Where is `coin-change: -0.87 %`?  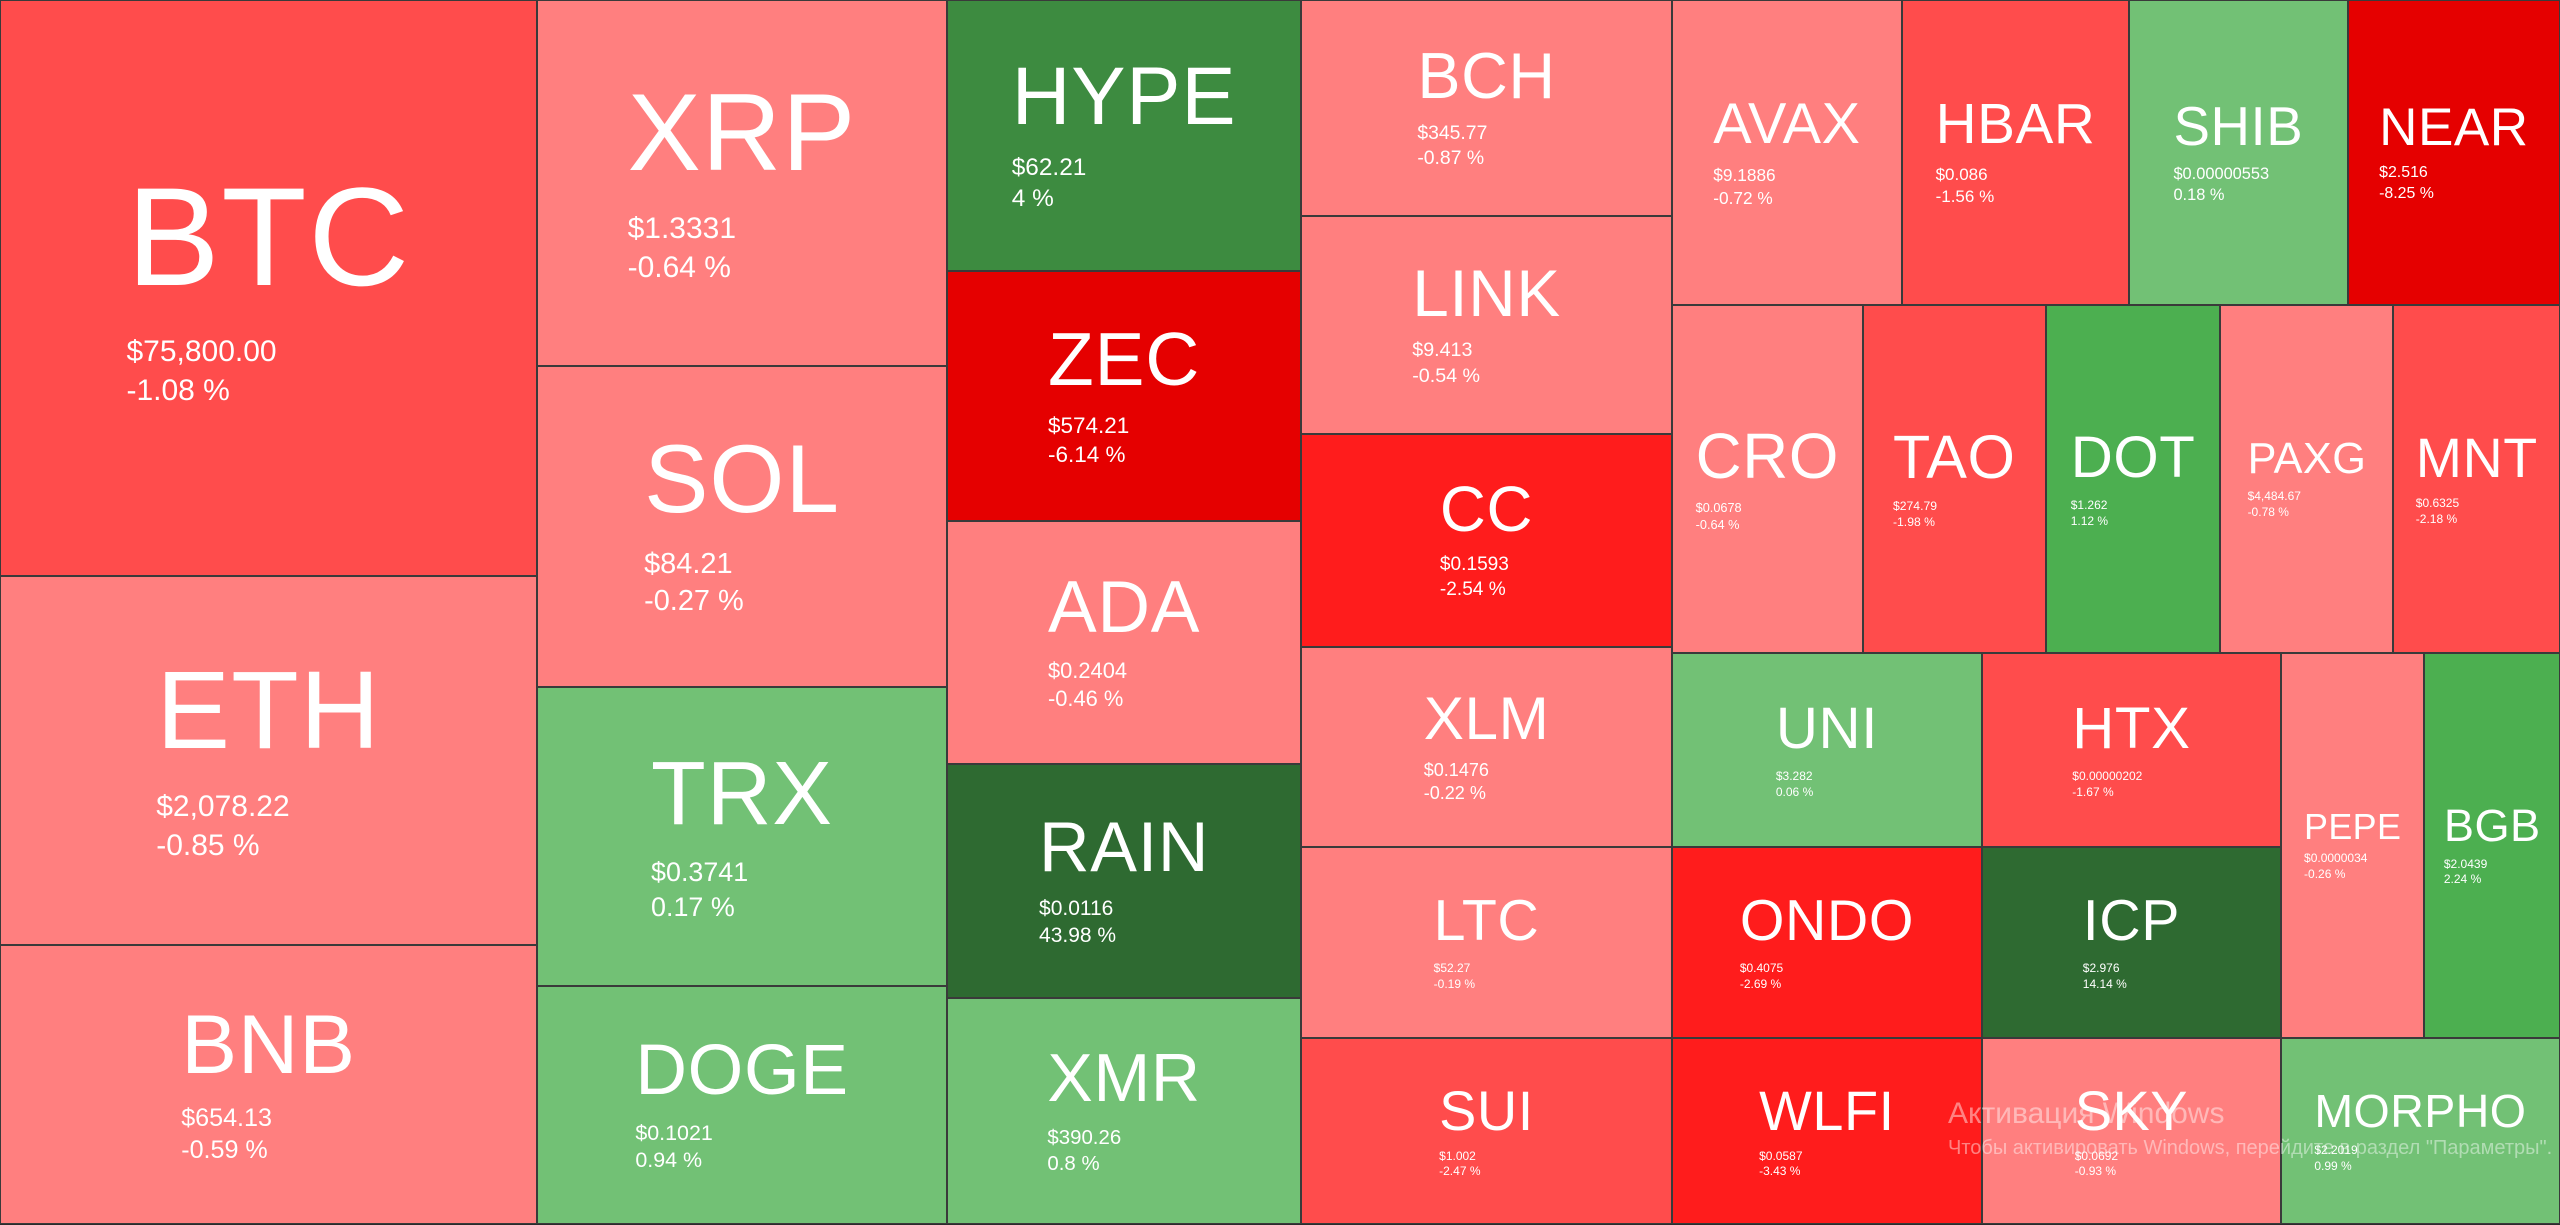
coin-change: -0.87 % is located at coordinates (1451, 157).